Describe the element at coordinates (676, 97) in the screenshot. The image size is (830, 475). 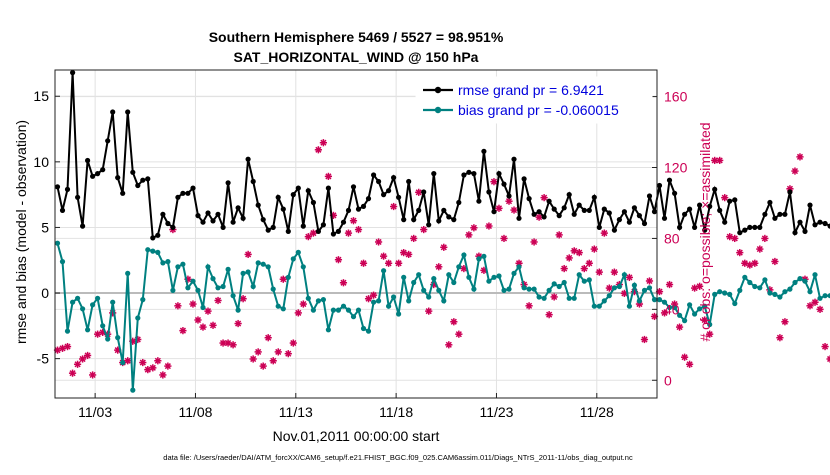
I see `y-tick-label-right: 160` at that location.